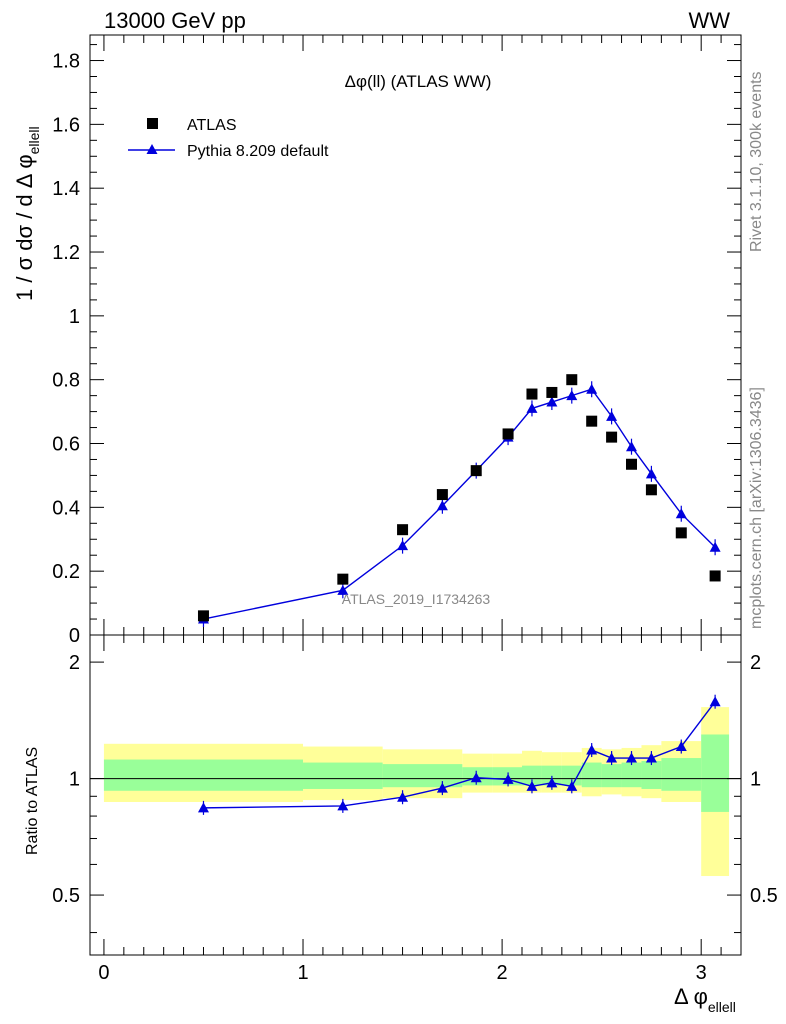 This screenshot has height=1024, width=786. Describe the element at coordinates (66, 189) in the screenshot. I see `main-ytick-label: 1.4` at that location.